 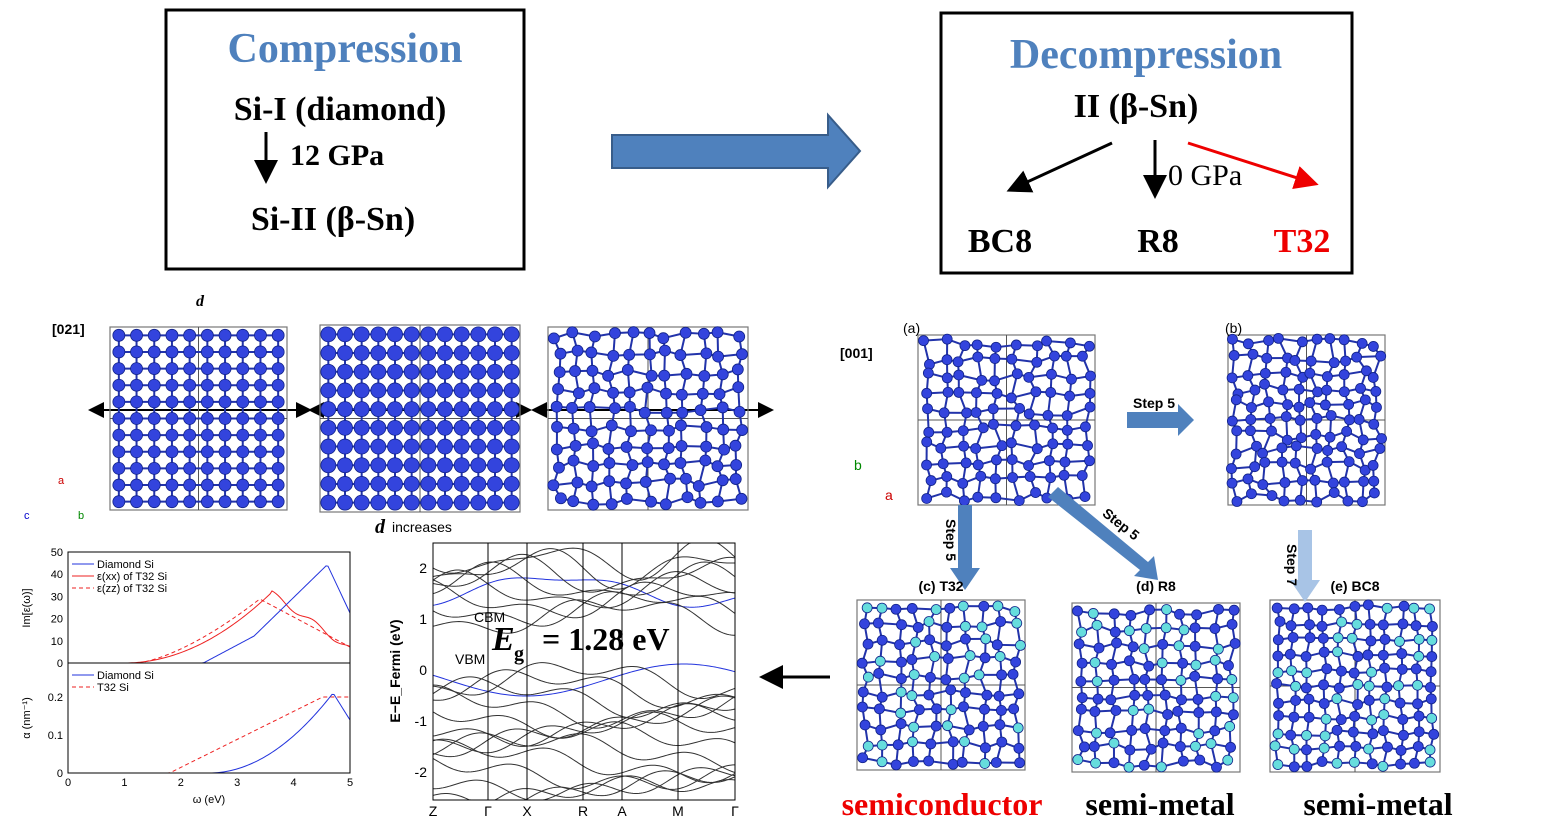 What do you see at coordinates (1136, 106) in the screenshot?
I see `start-phase: II (β-Sn)` at bounding box center [1136, 106].